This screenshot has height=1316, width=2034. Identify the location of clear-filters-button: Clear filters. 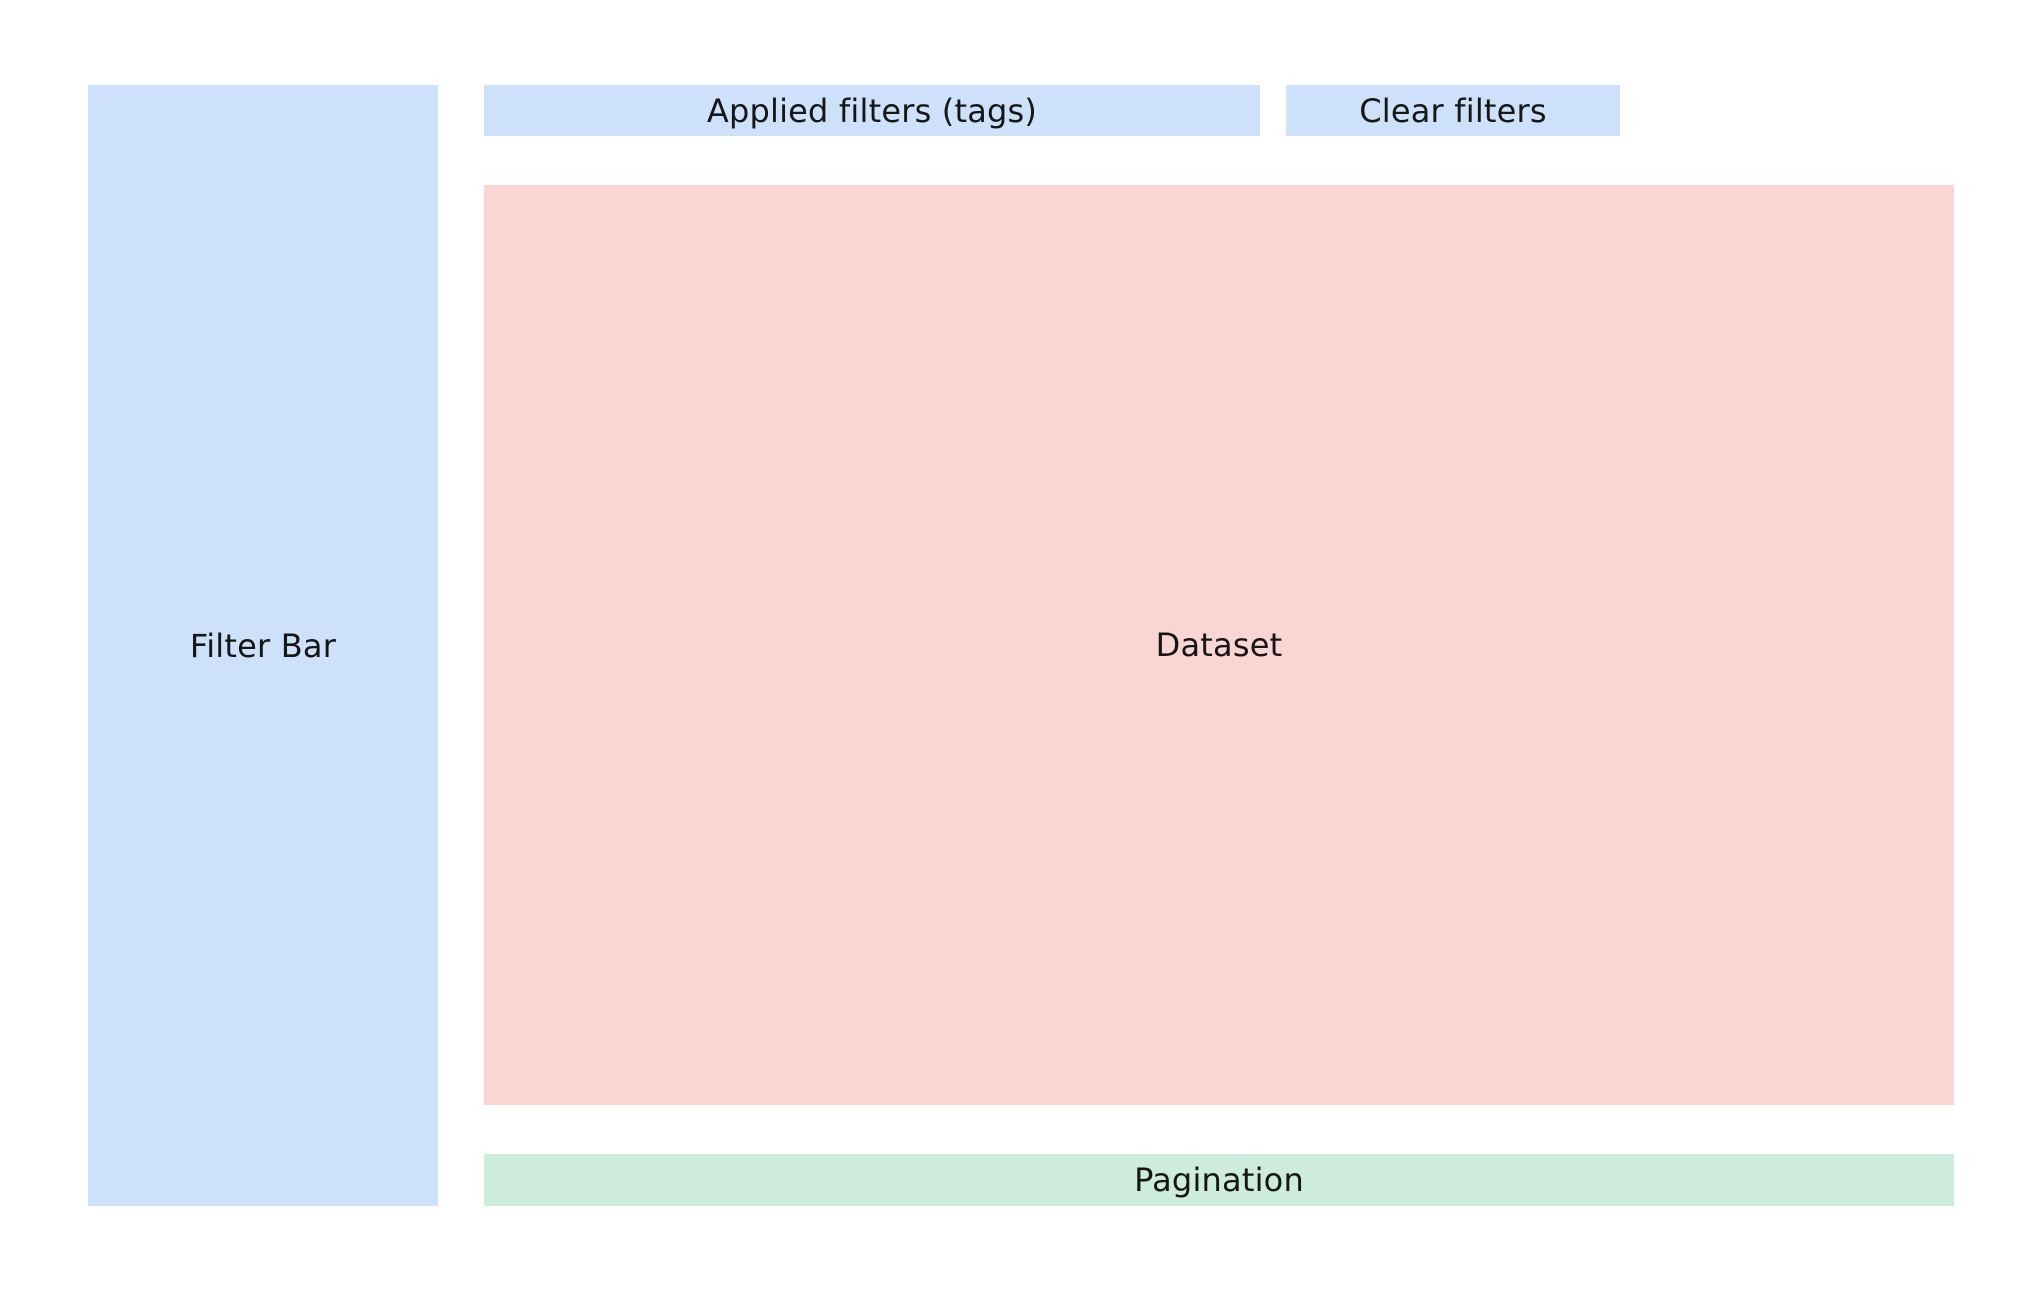
(1453, 110).